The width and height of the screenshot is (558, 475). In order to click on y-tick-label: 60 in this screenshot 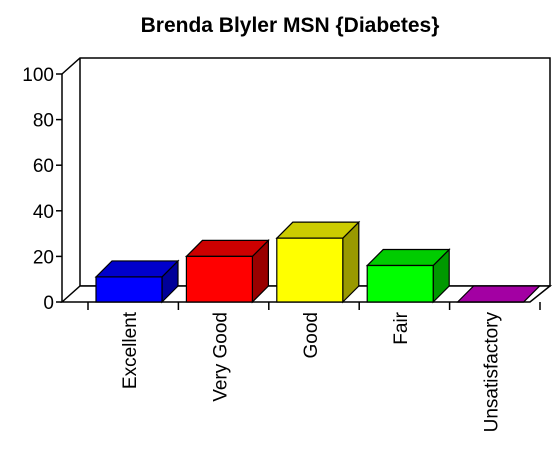, I will do `click(43, 166)`.